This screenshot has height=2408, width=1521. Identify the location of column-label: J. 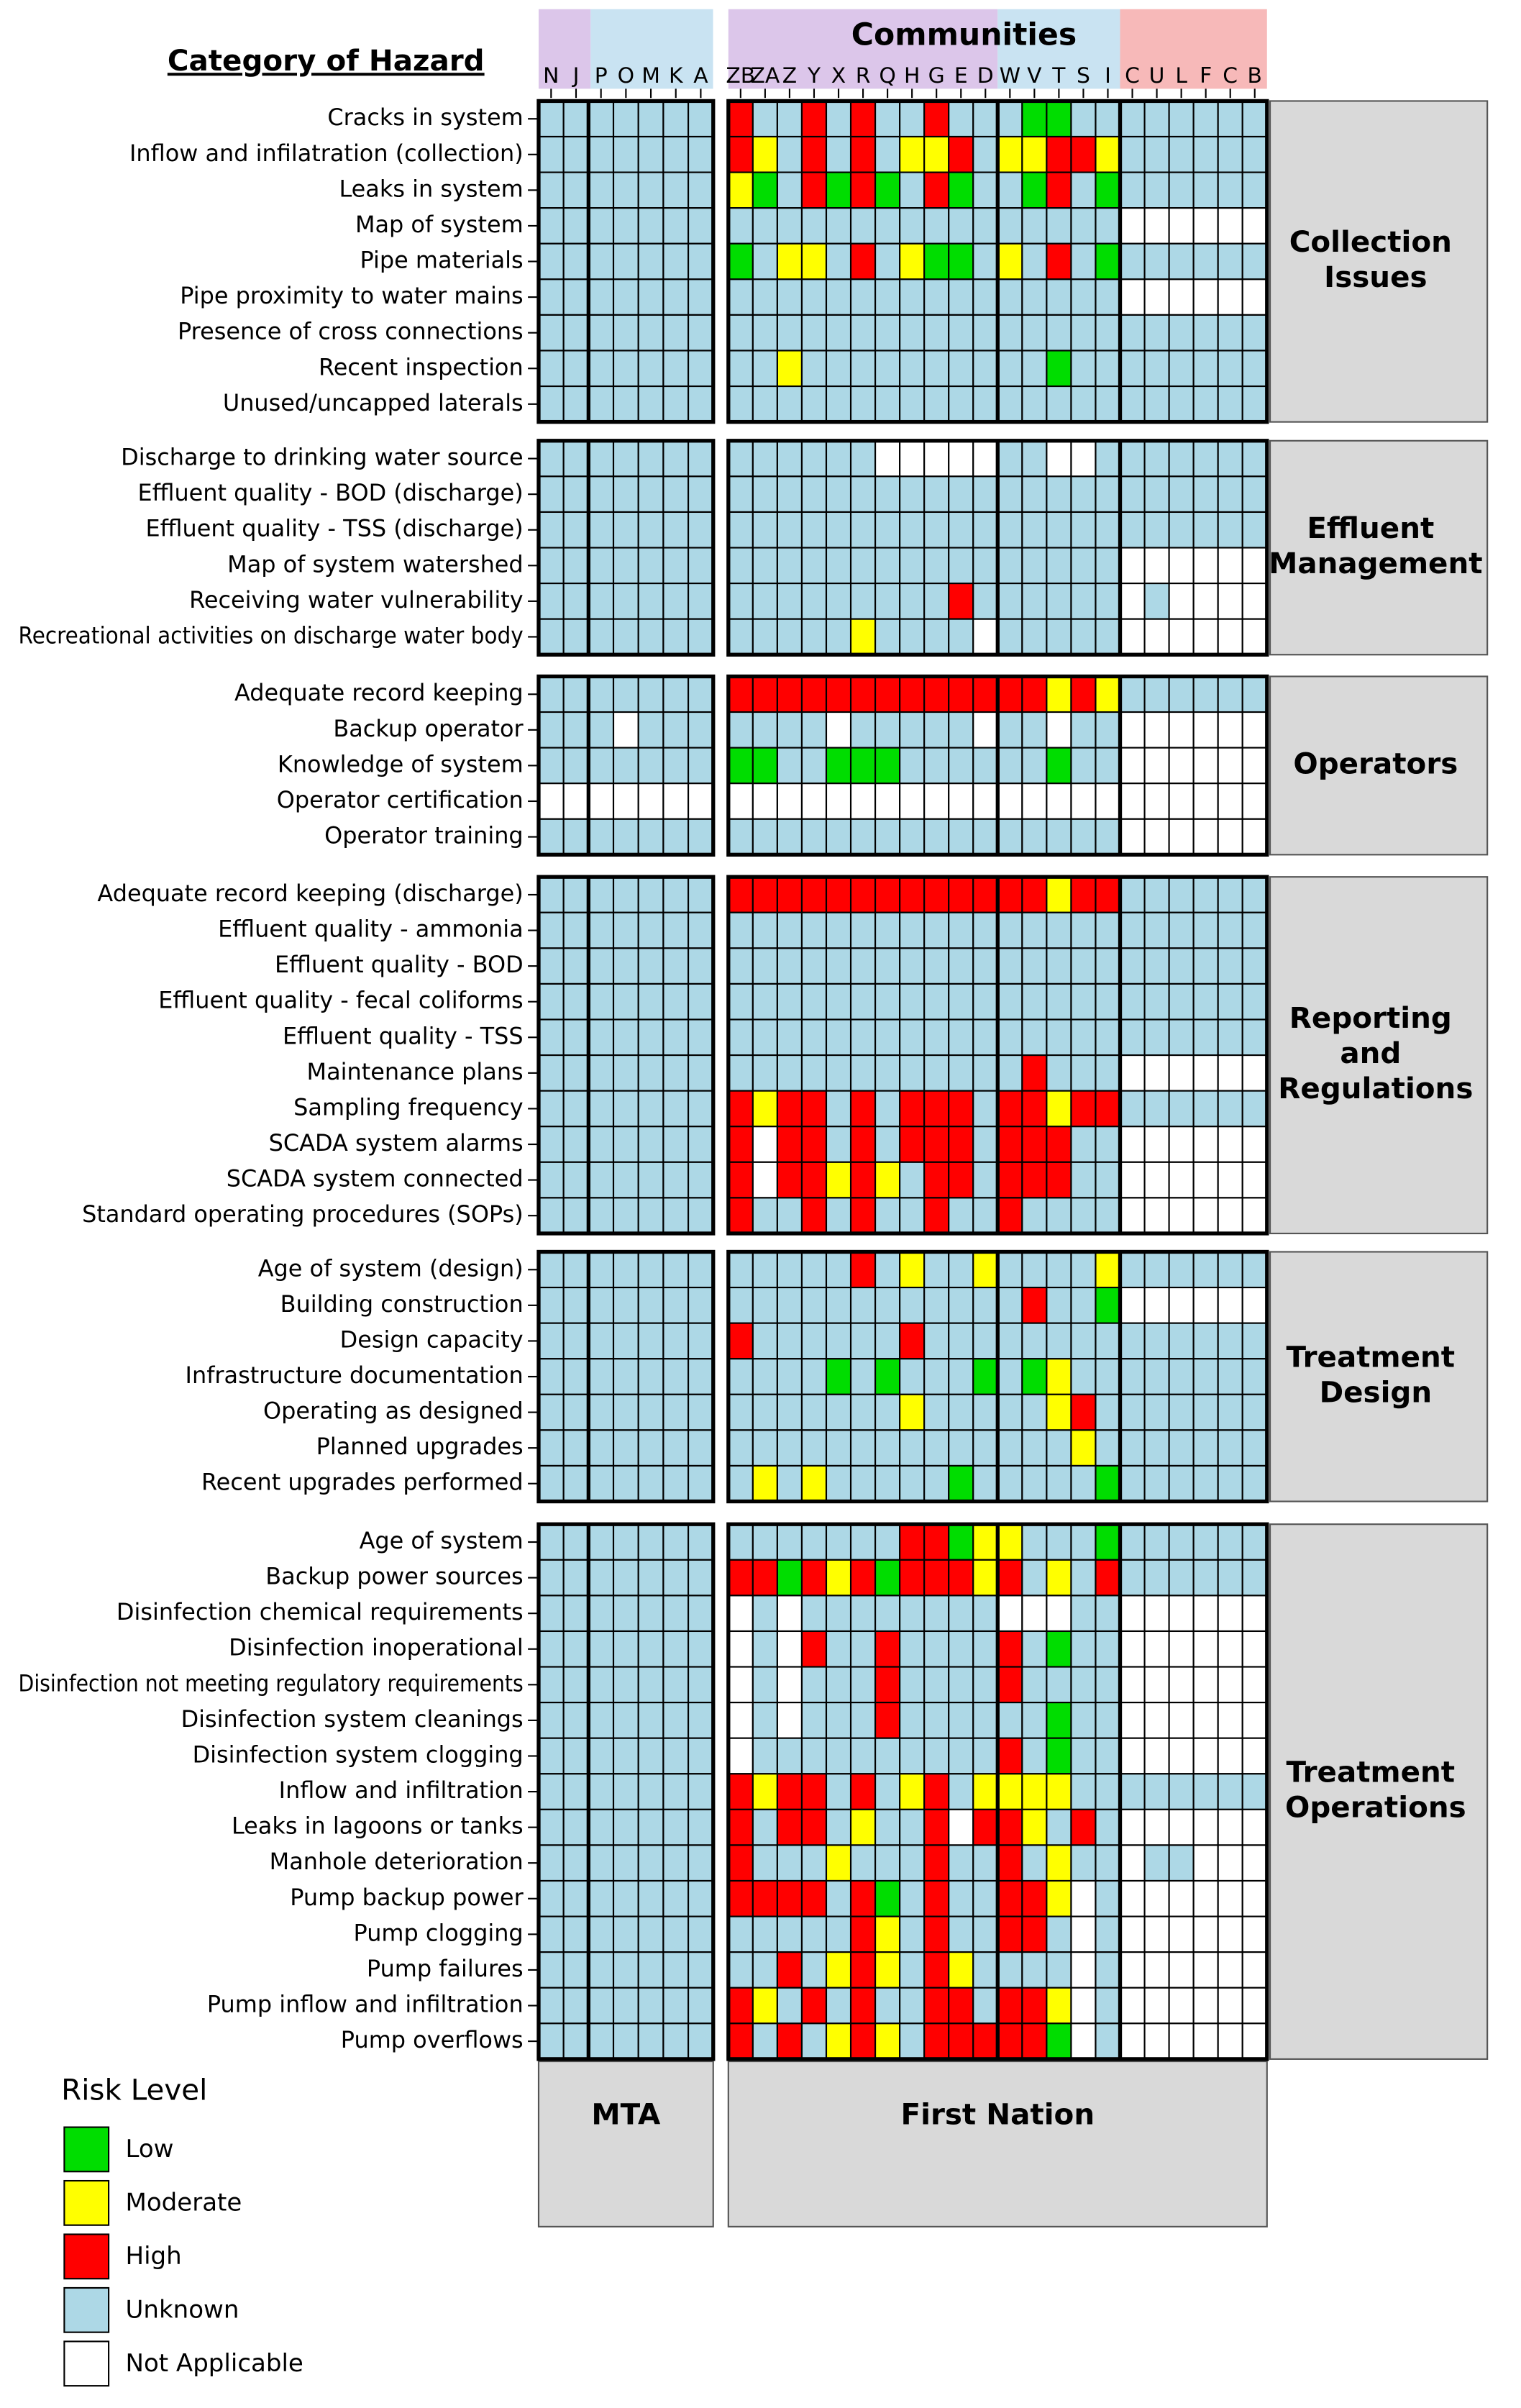
(576, 75).